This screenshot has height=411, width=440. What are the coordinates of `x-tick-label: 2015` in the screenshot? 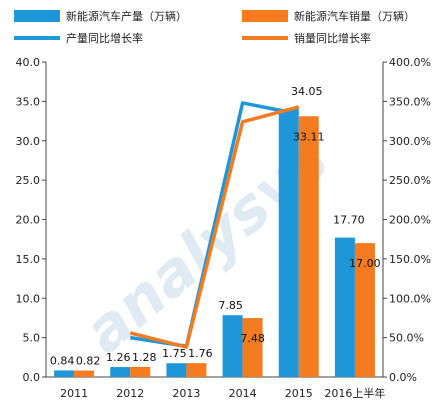 It's located at (299, 393).